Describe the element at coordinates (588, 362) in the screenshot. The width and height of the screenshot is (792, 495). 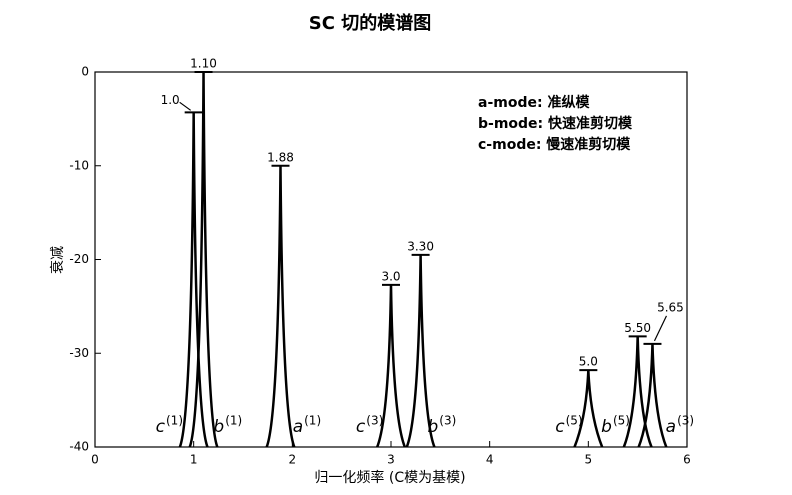
I see `peak-label: 5.0` at that location.